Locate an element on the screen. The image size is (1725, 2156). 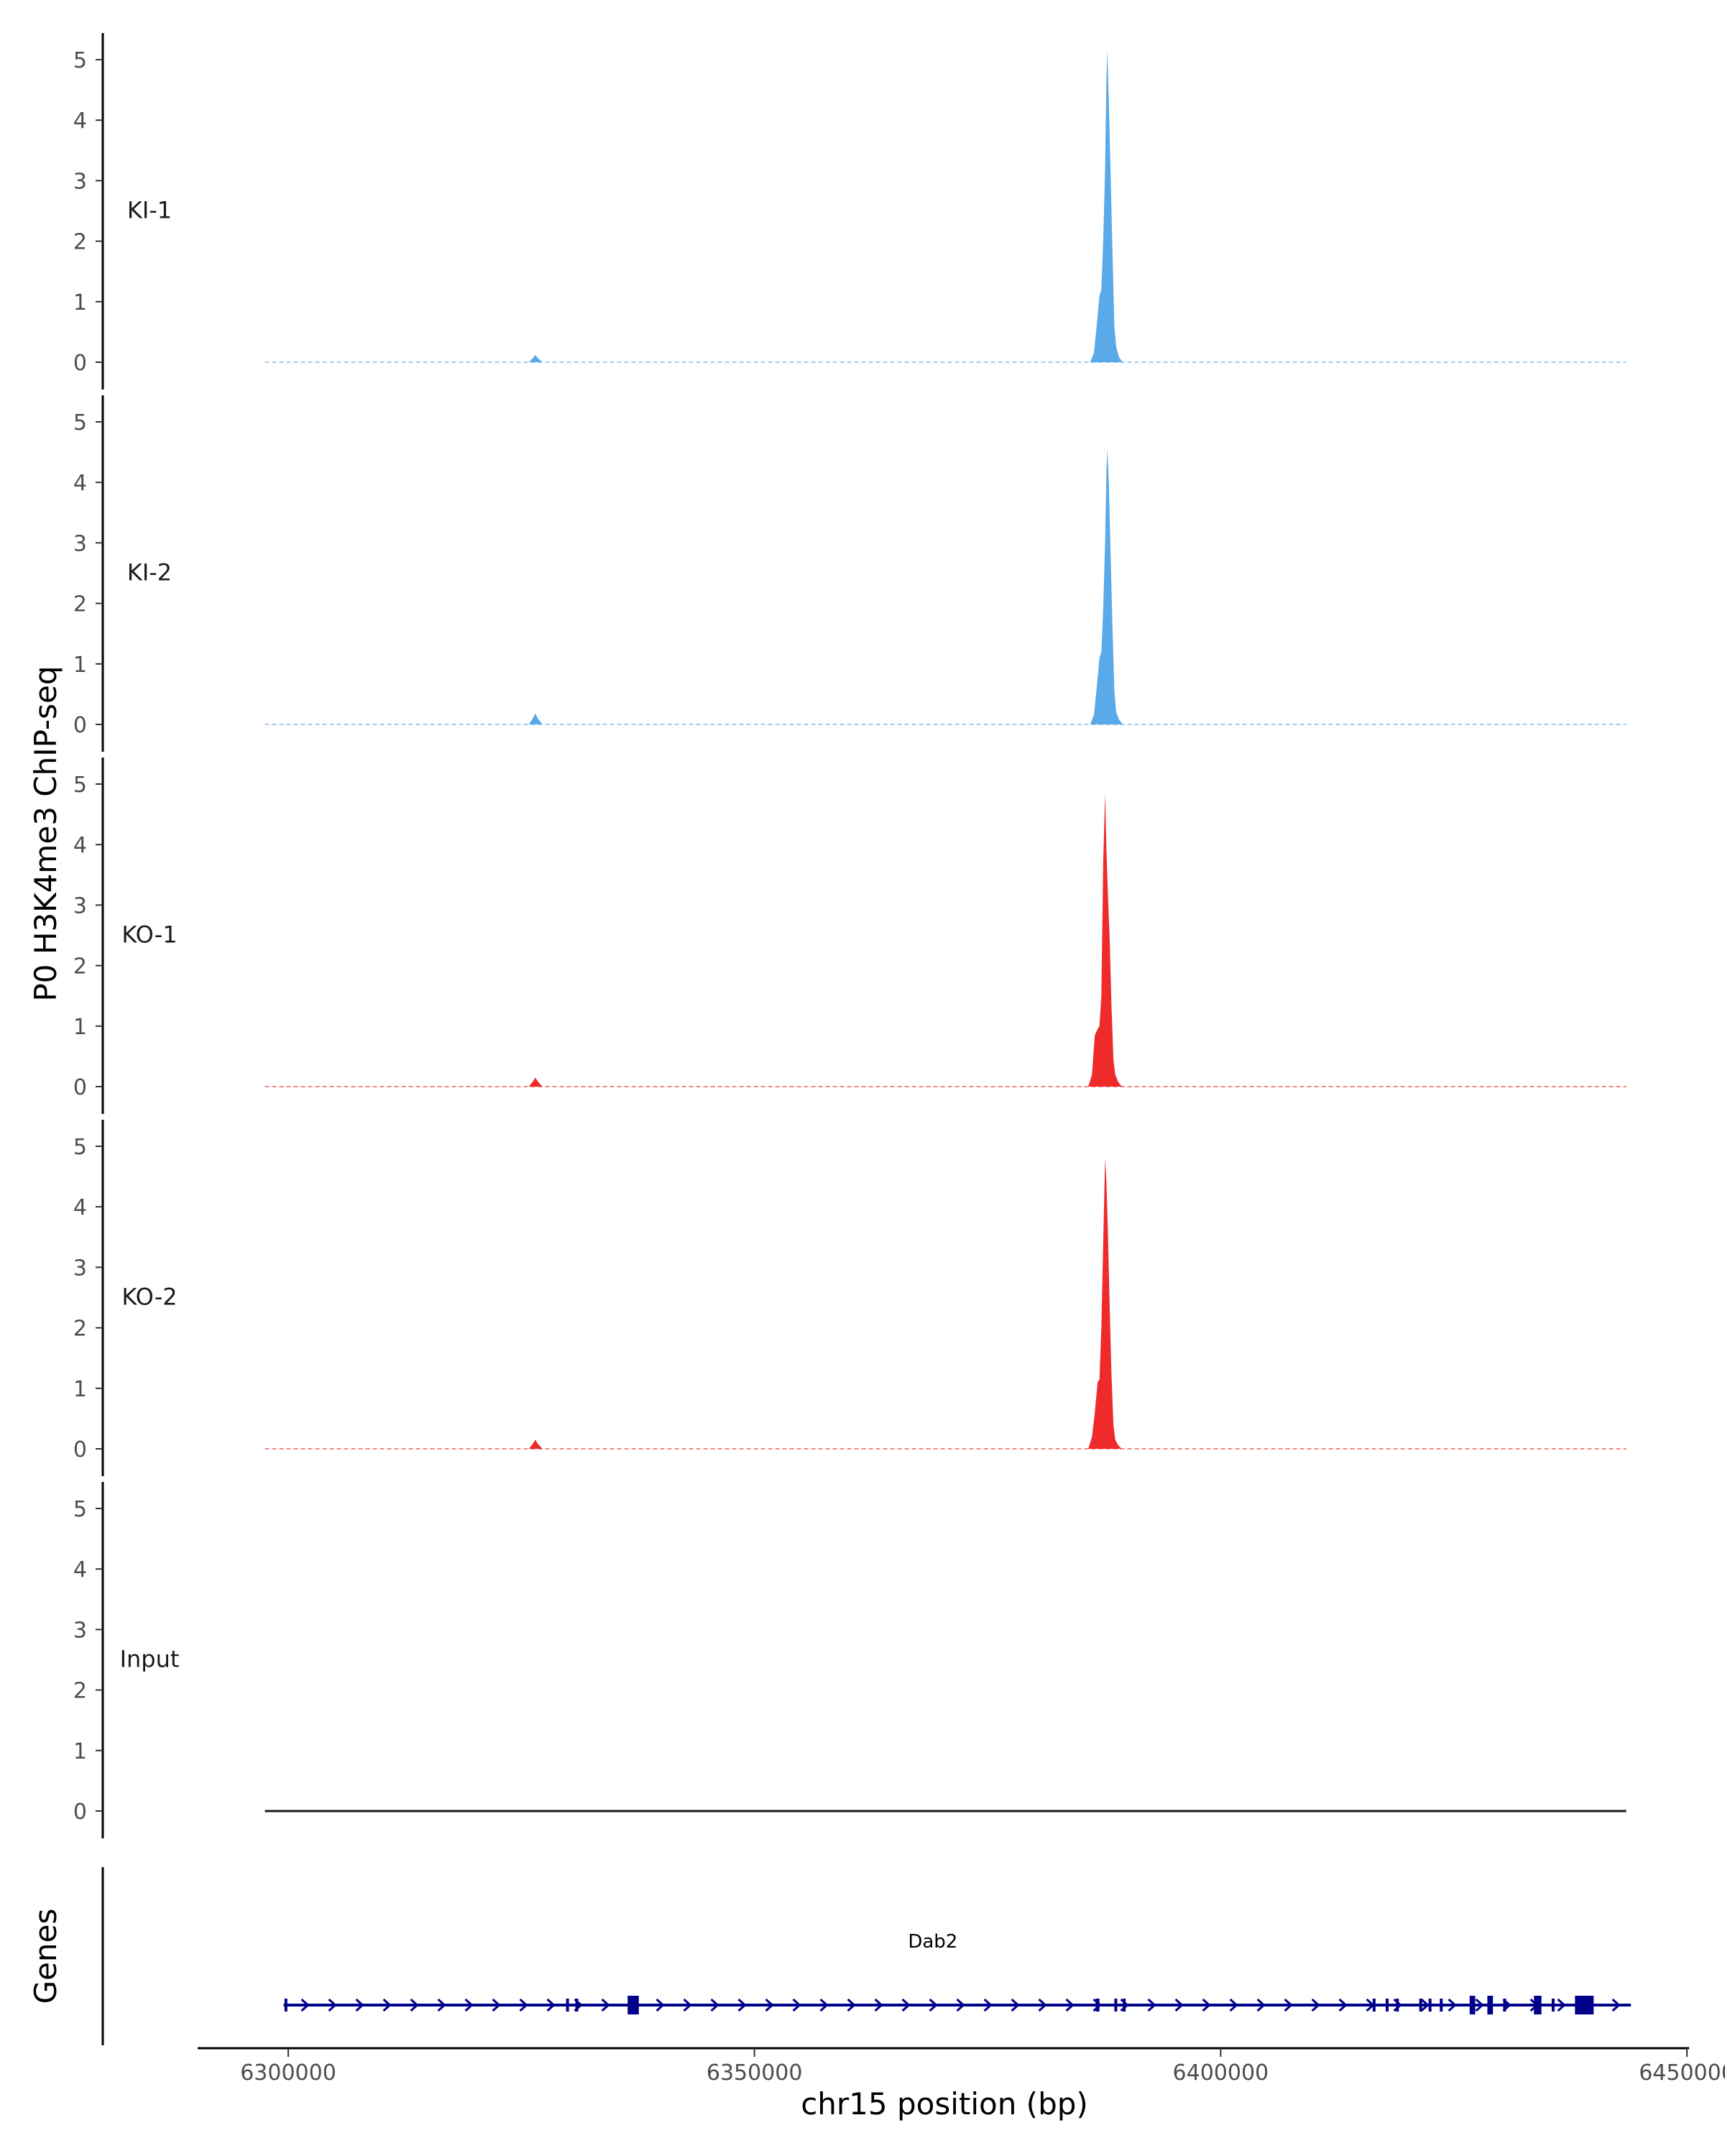
gene-label: Dab2 is located at coordinates (932, 1942).